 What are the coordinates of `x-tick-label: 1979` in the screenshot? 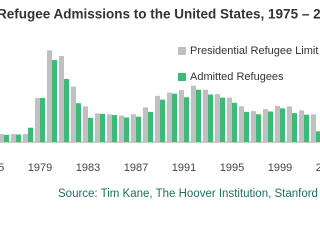 It's located at (40, 168).